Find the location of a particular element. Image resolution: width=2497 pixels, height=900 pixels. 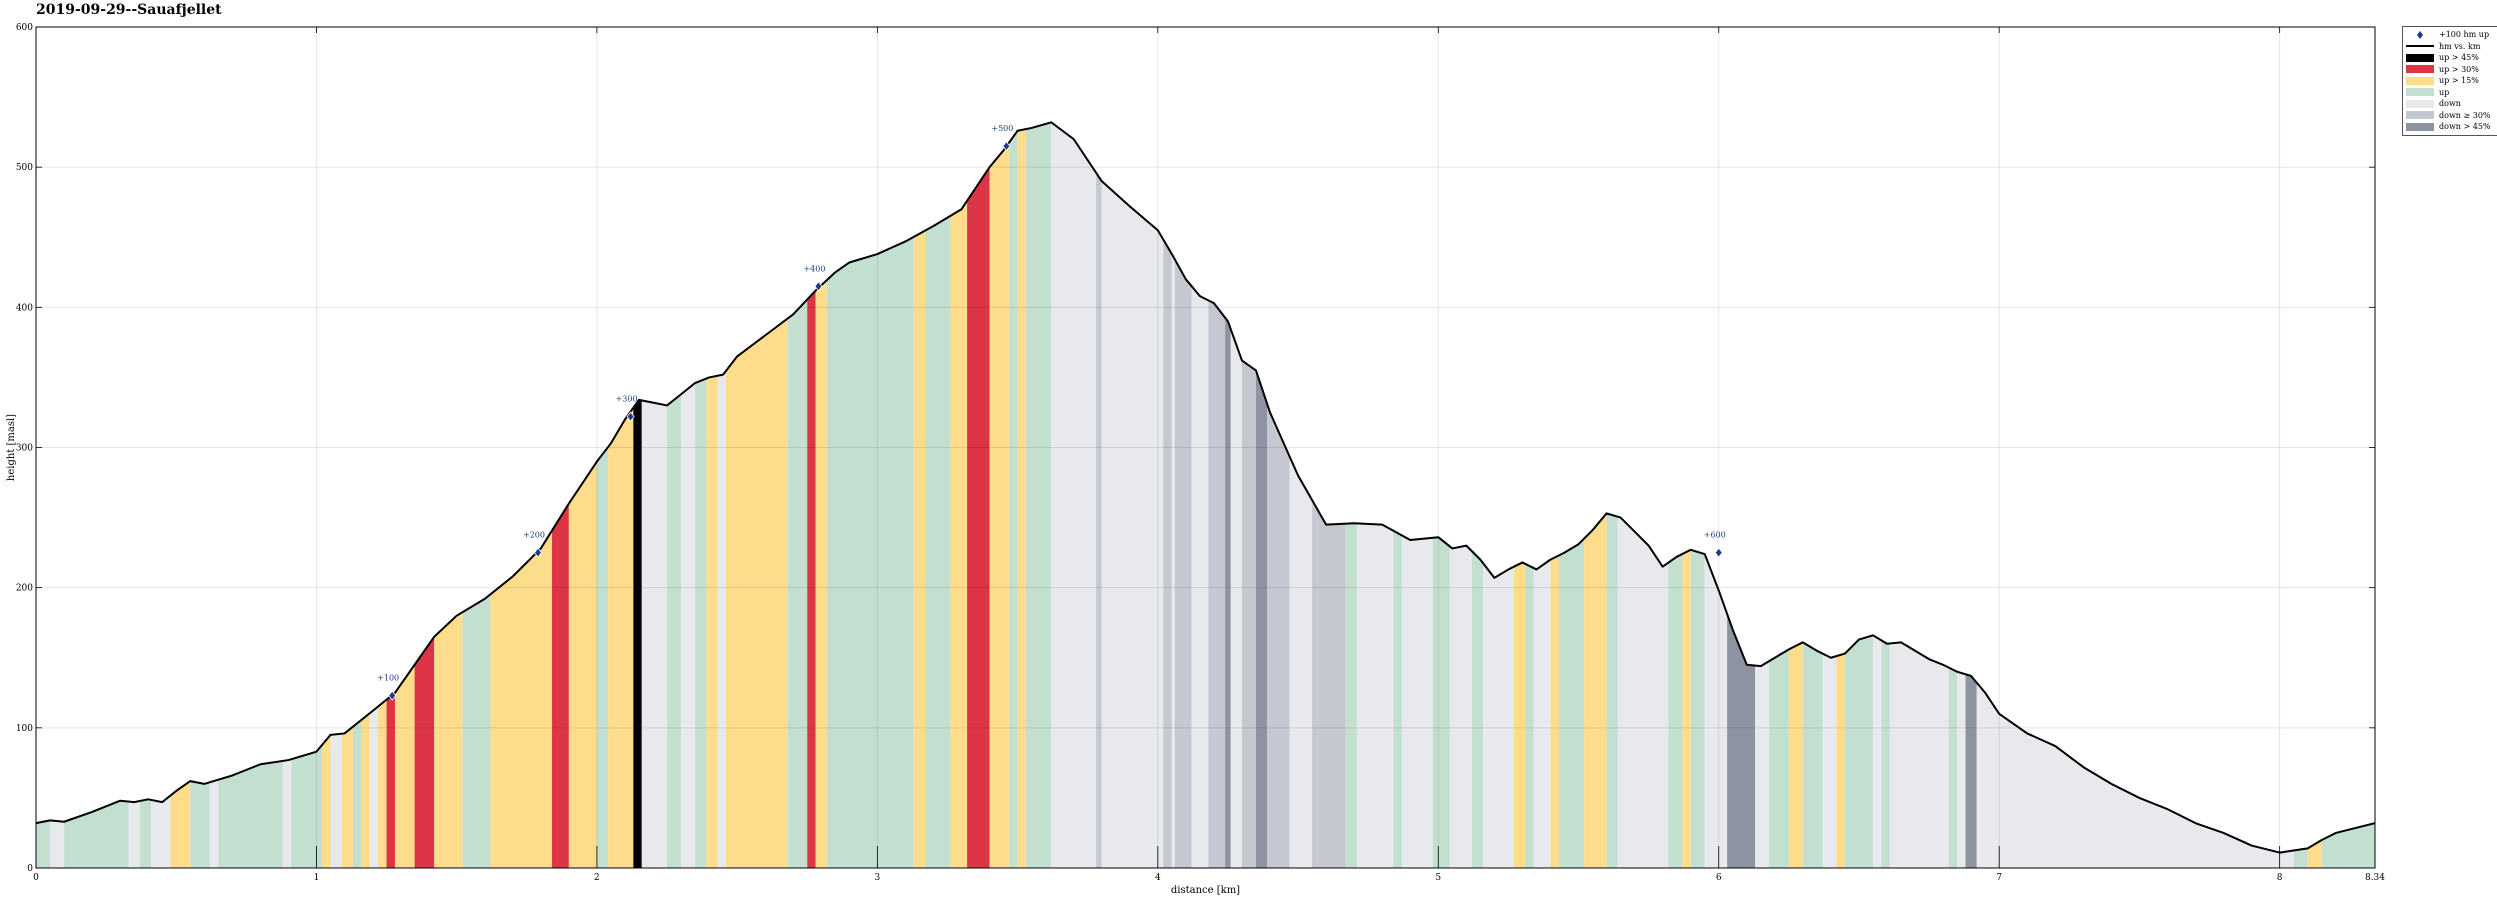

legend-item-5: up is located at coordinates (2450, 93).